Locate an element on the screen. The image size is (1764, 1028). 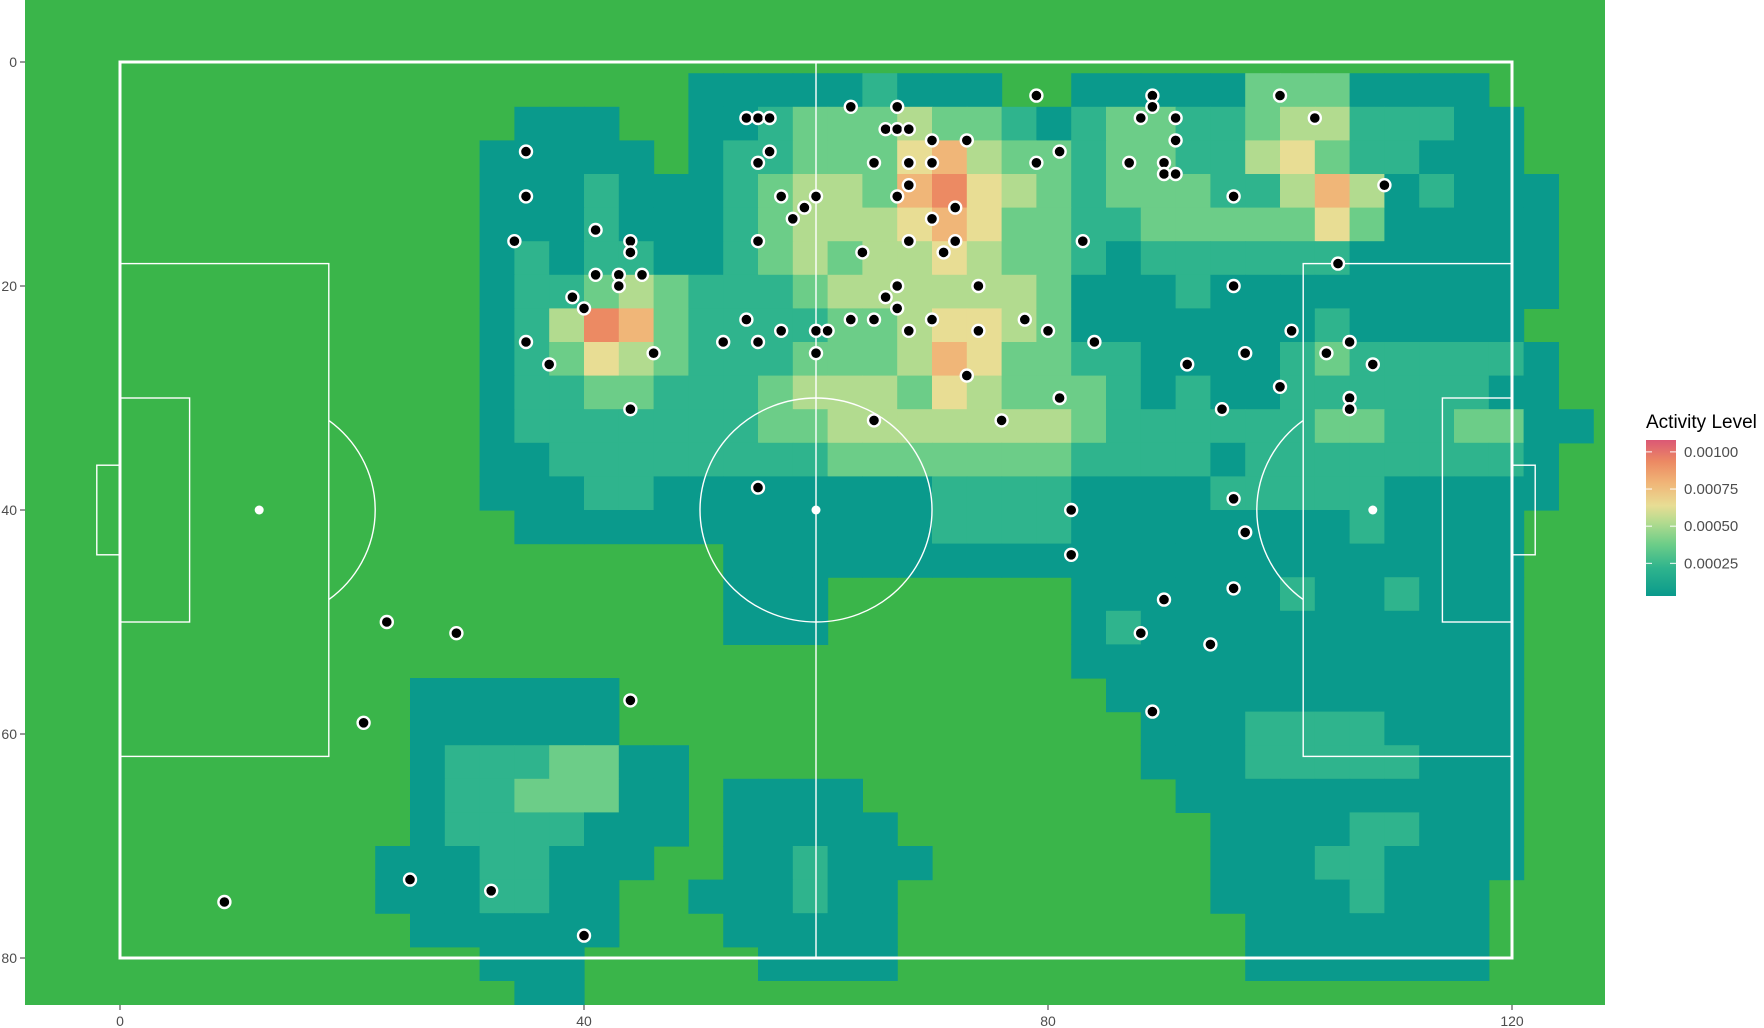
x-tick-label: 40 is located at coordinates (584, 1020).